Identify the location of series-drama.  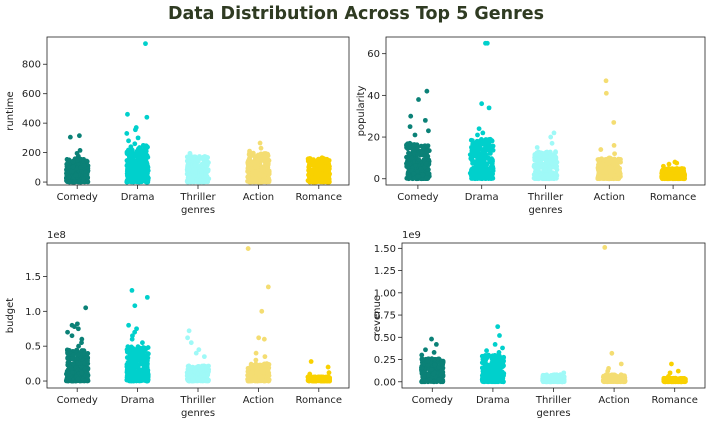
(137, 336).